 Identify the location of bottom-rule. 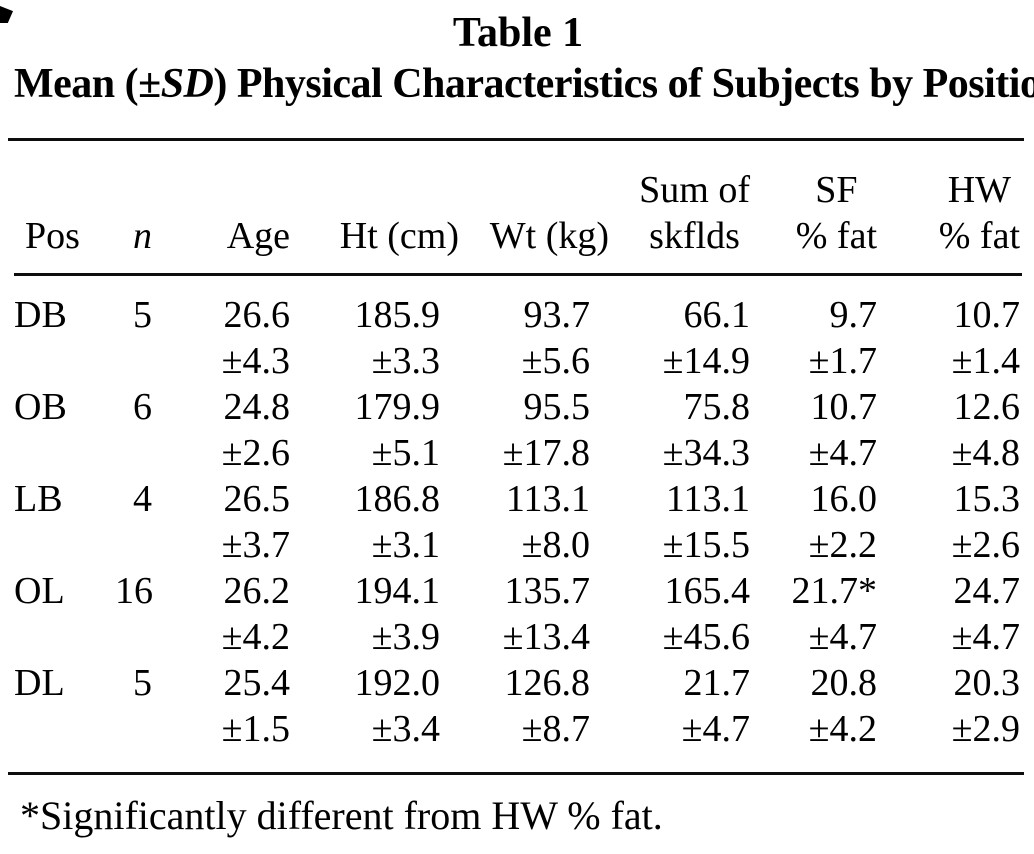
(516, 773).